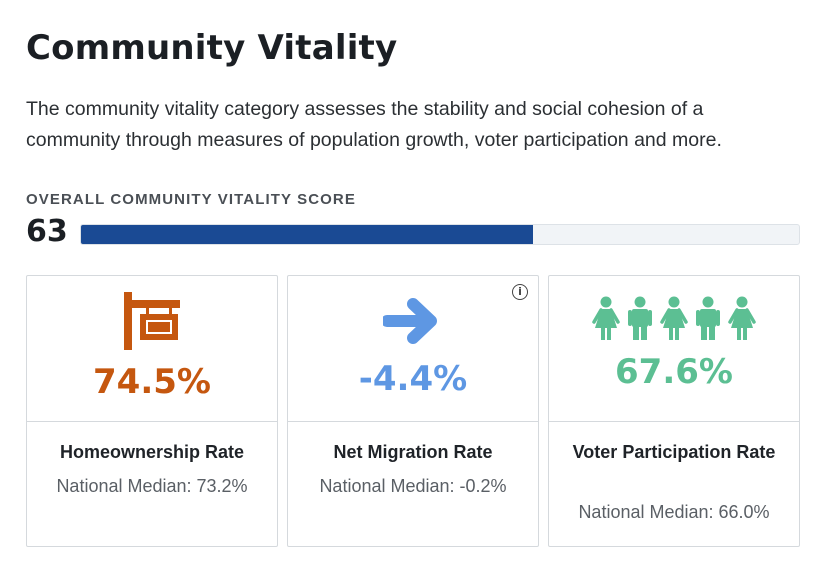  What do you see at coordinates (413, 452) in the screenshot?
I see `net-migration-name: Net Migration Rate` at bounding box center [413, 452].